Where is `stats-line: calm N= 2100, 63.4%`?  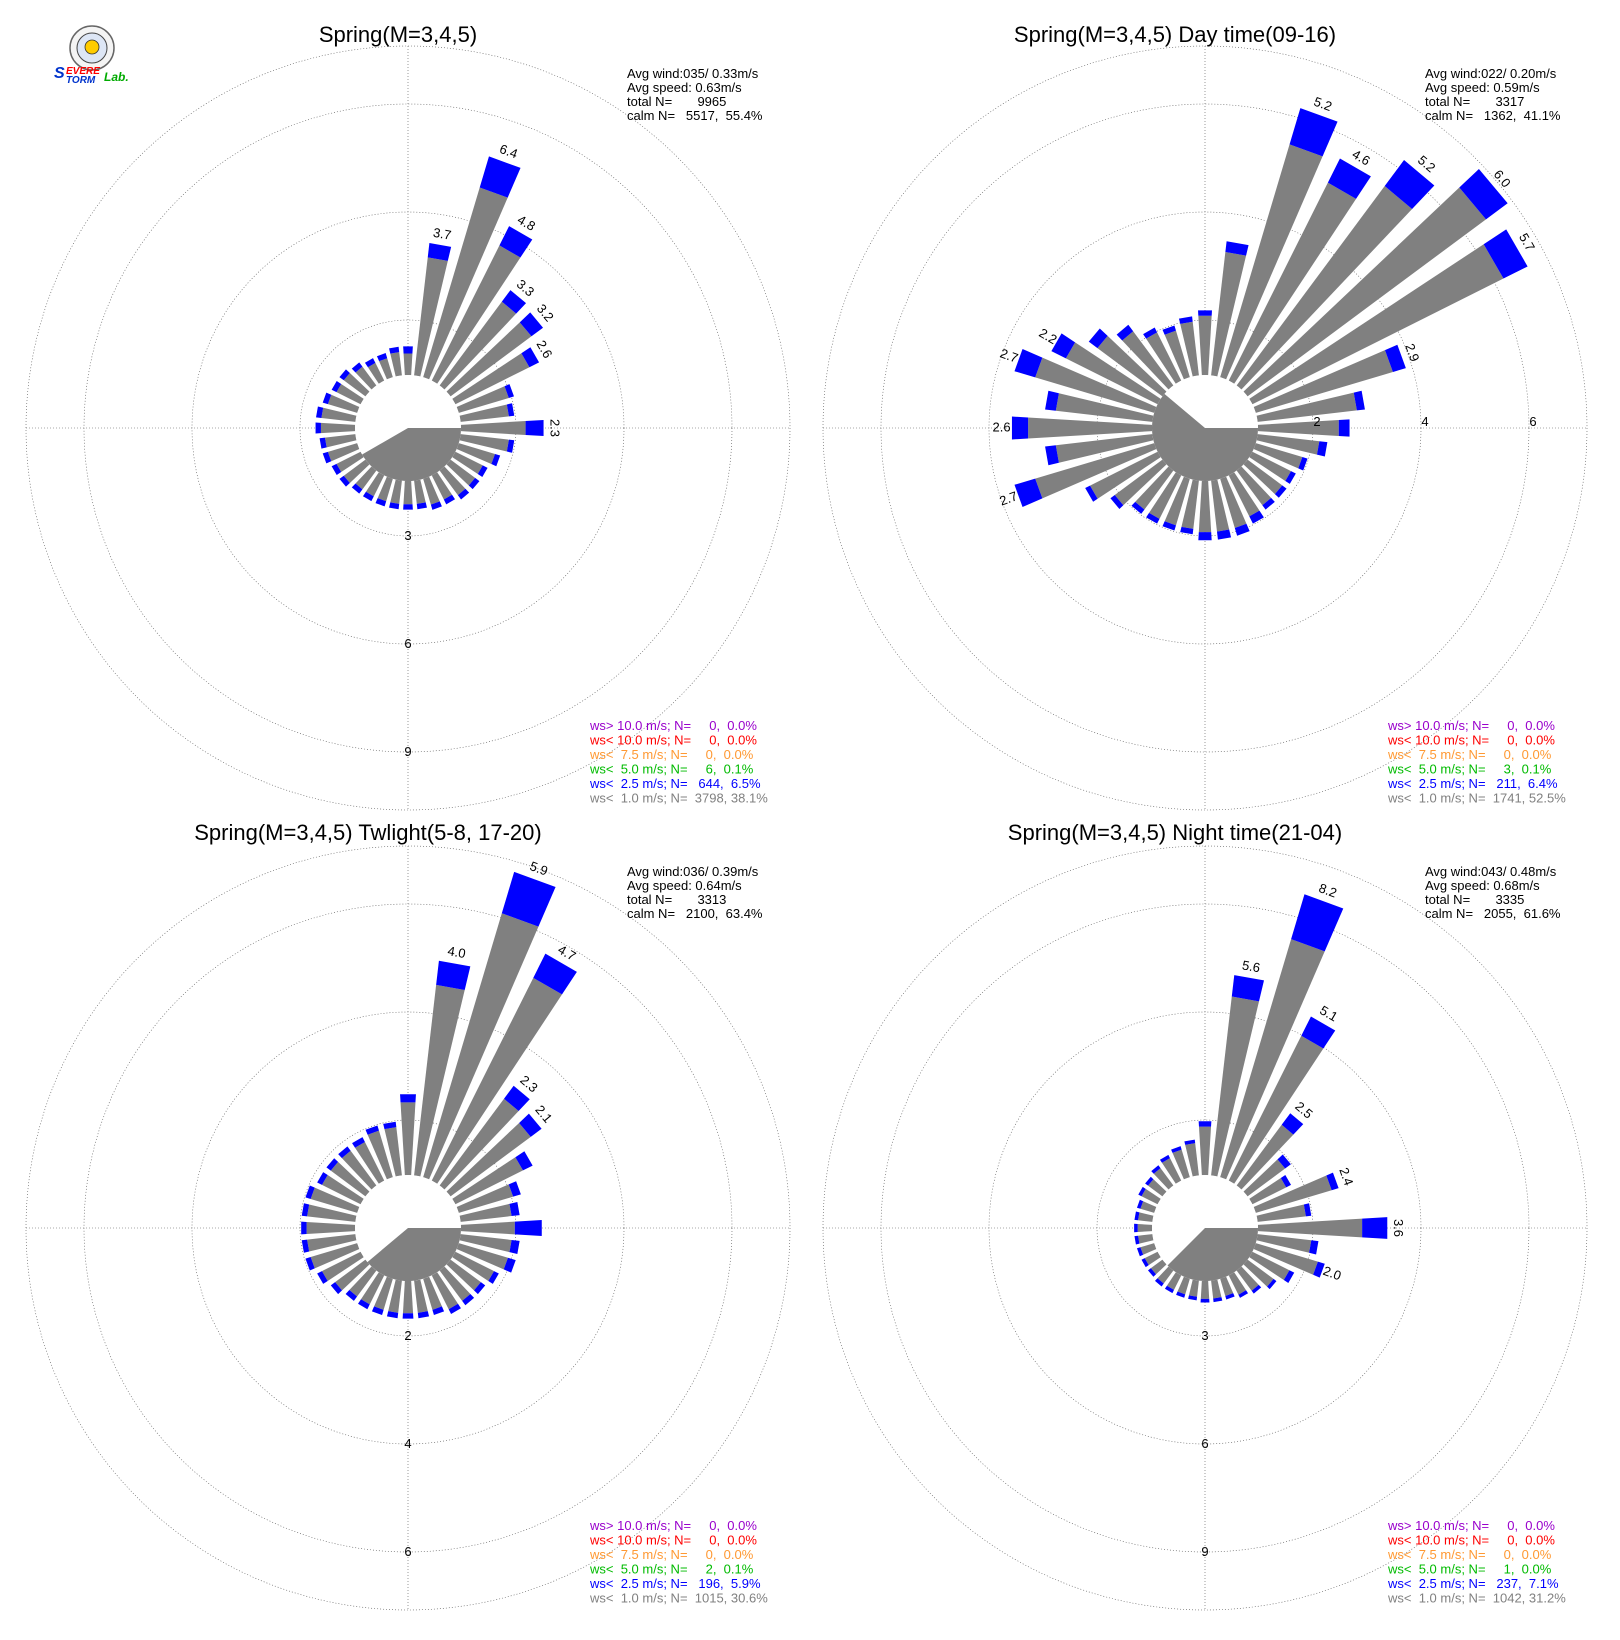 stats-line: calm N= 2100, 63.4% is located at coordinates (695, 913).